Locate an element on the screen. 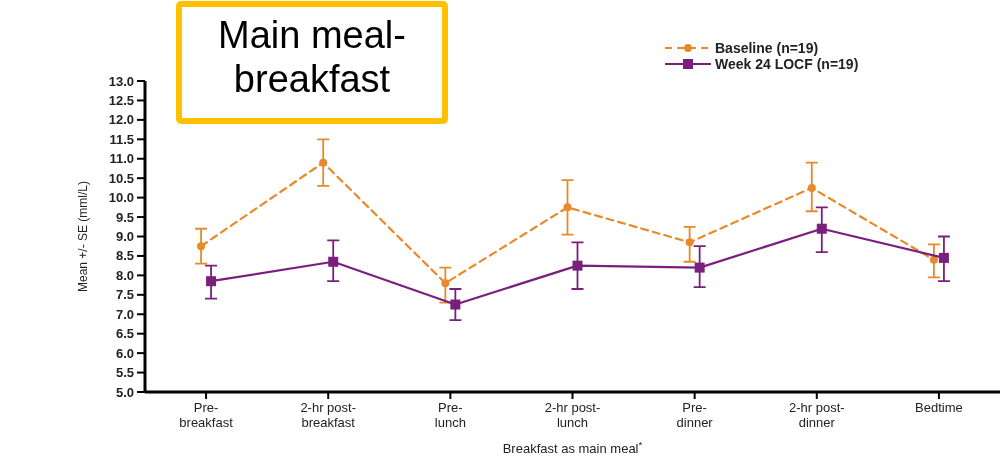 The image size is (1005, 462). x-tick-label: Pre- lunch is located at coordinates (450, 415).